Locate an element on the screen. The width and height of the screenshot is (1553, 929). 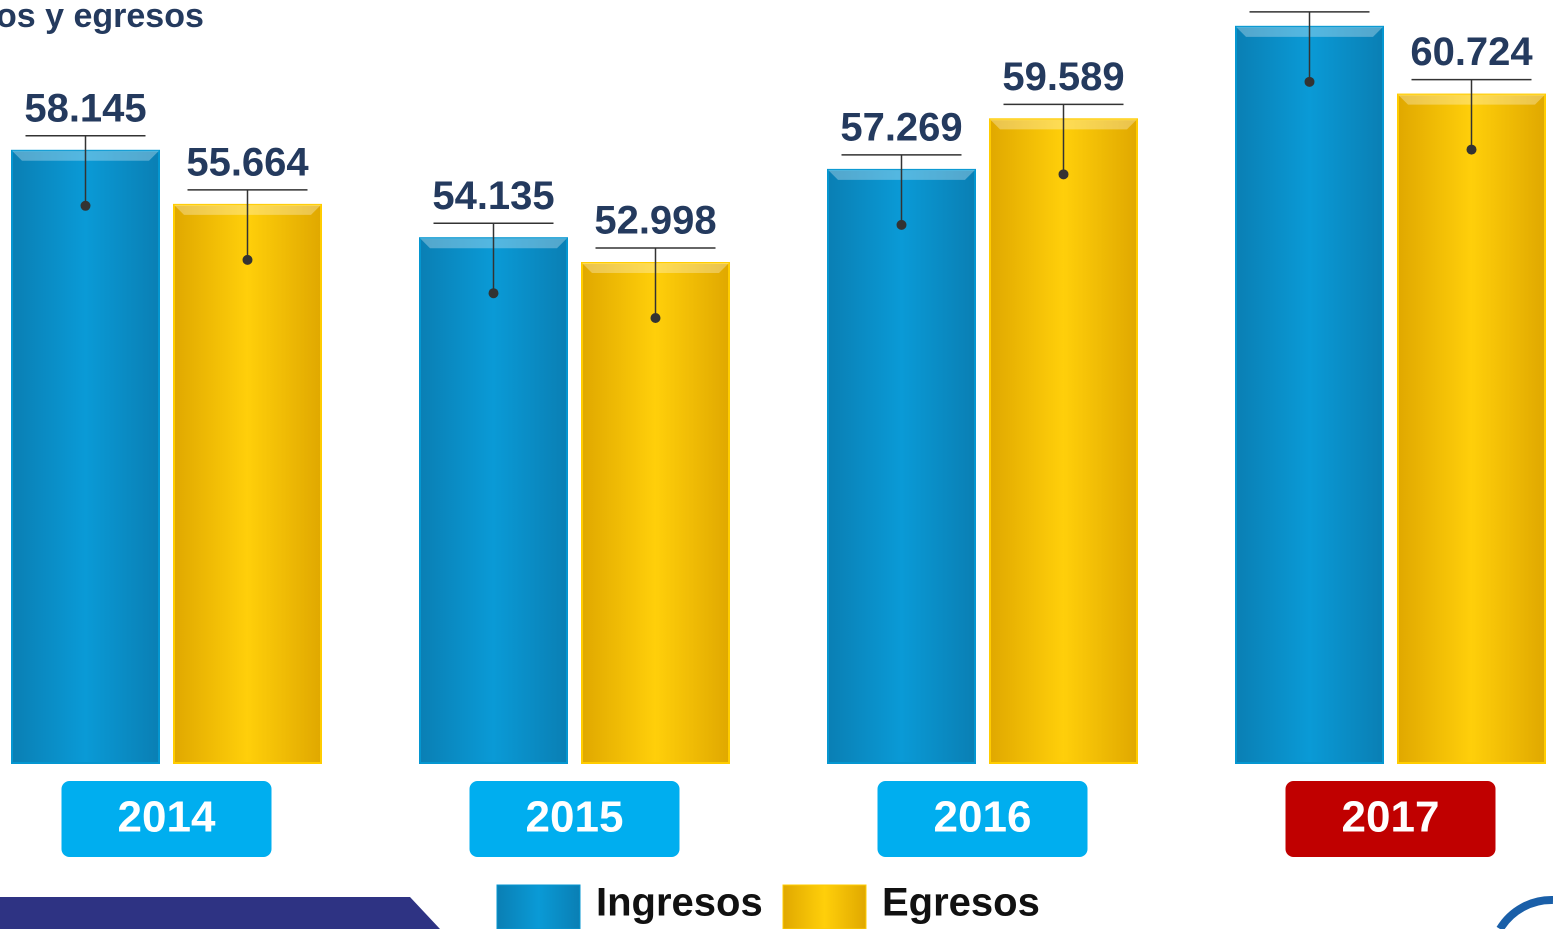
category-label: 2016 is located at coordinates (983, 817).